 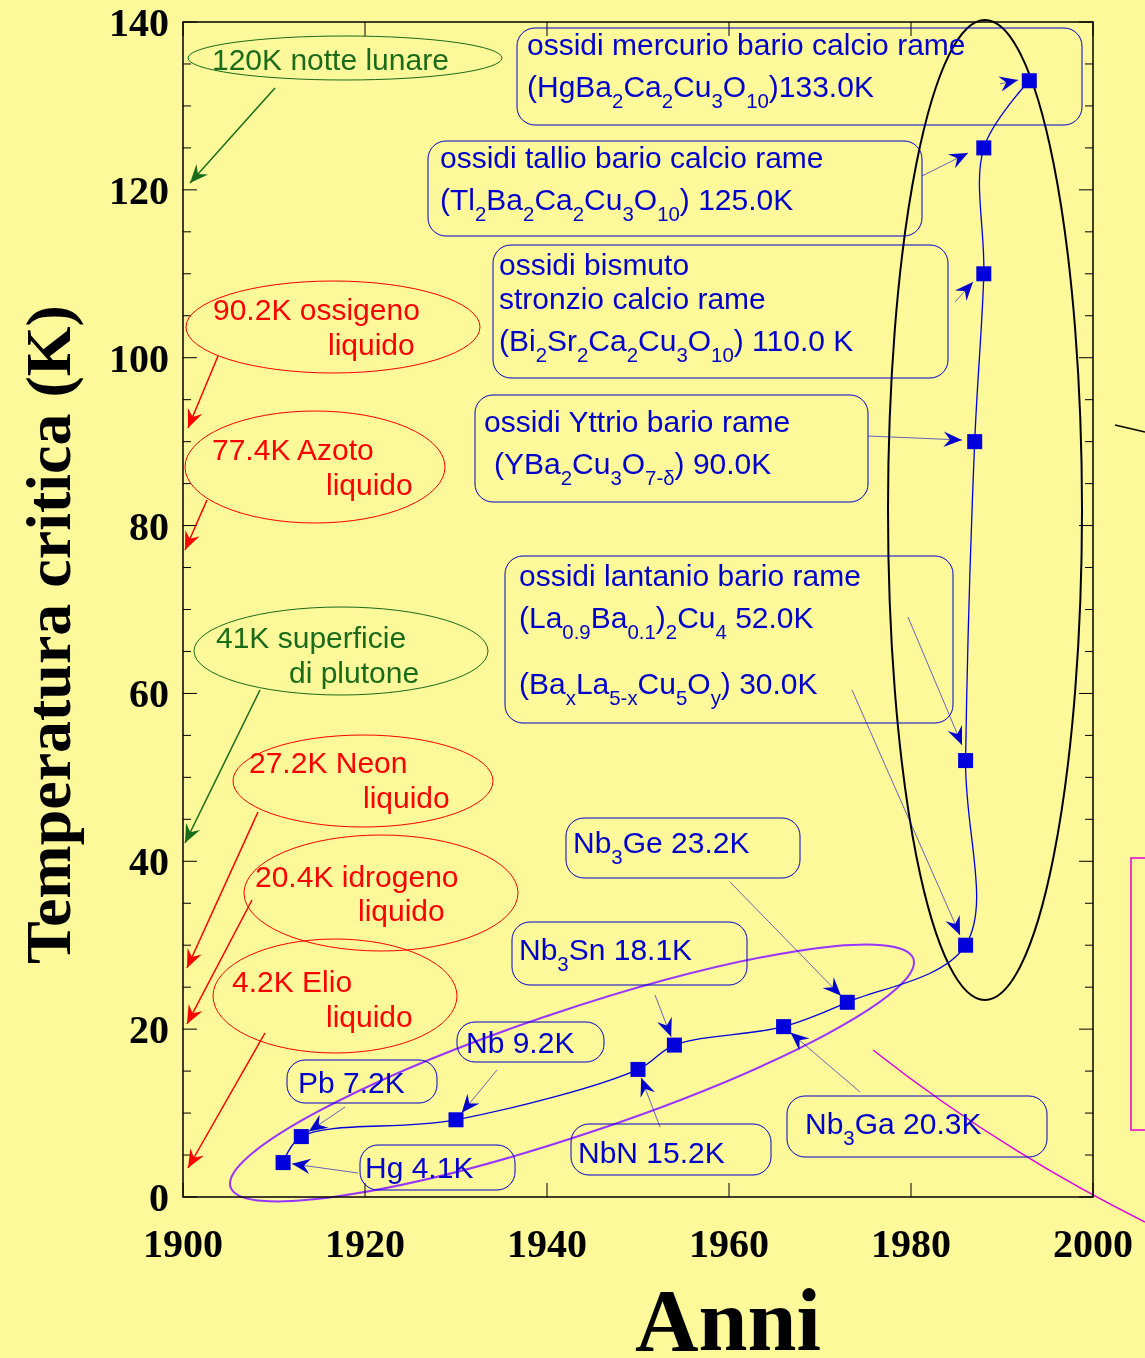 I want to click on annotation: ossidi Yttrio bario rame (YBa$_{2}$Cu$_{3}$O$_{7-δ}$) 90.0K, so click(x=637, y=447).